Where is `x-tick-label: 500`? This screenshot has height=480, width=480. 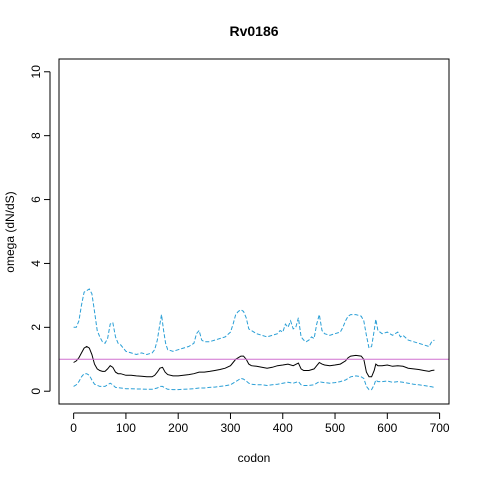 x-tick-label: 500 is located at coordinates (335, 428).